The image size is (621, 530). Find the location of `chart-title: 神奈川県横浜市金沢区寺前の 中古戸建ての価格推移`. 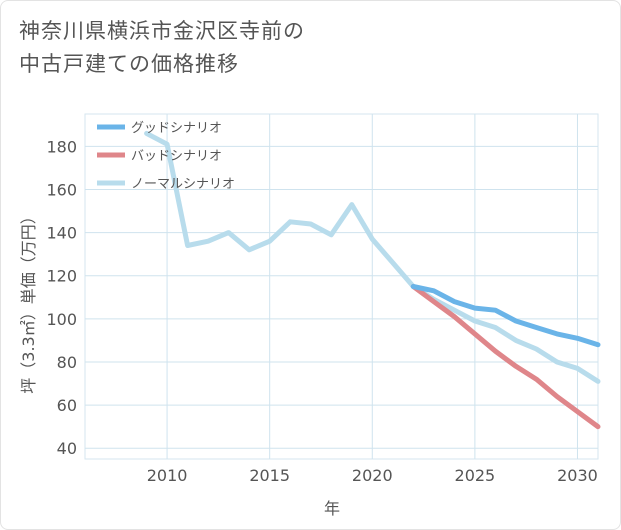

chart-title: 神奈川県横浜市金沢区寺前の 中古戸建ての価格推移 is located at coordinates (299, 48).